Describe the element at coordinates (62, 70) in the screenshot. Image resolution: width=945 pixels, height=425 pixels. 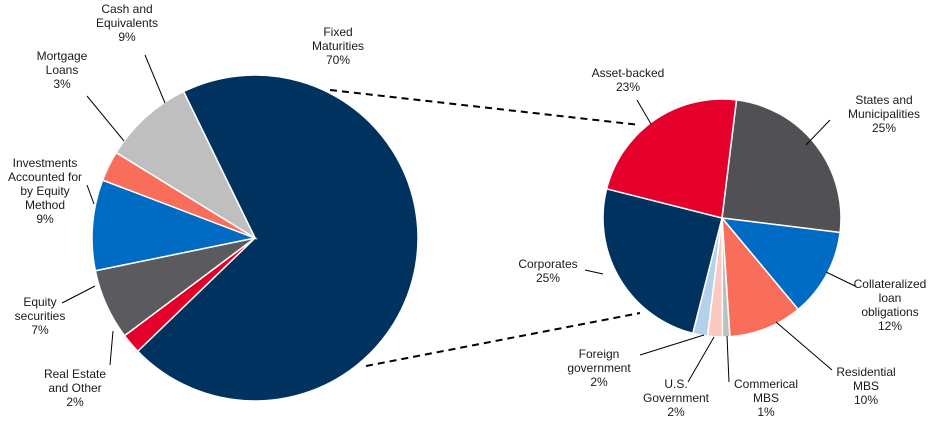
I see `slice-label-mortgage-loans: Mortgage Loans 3%` at that location.